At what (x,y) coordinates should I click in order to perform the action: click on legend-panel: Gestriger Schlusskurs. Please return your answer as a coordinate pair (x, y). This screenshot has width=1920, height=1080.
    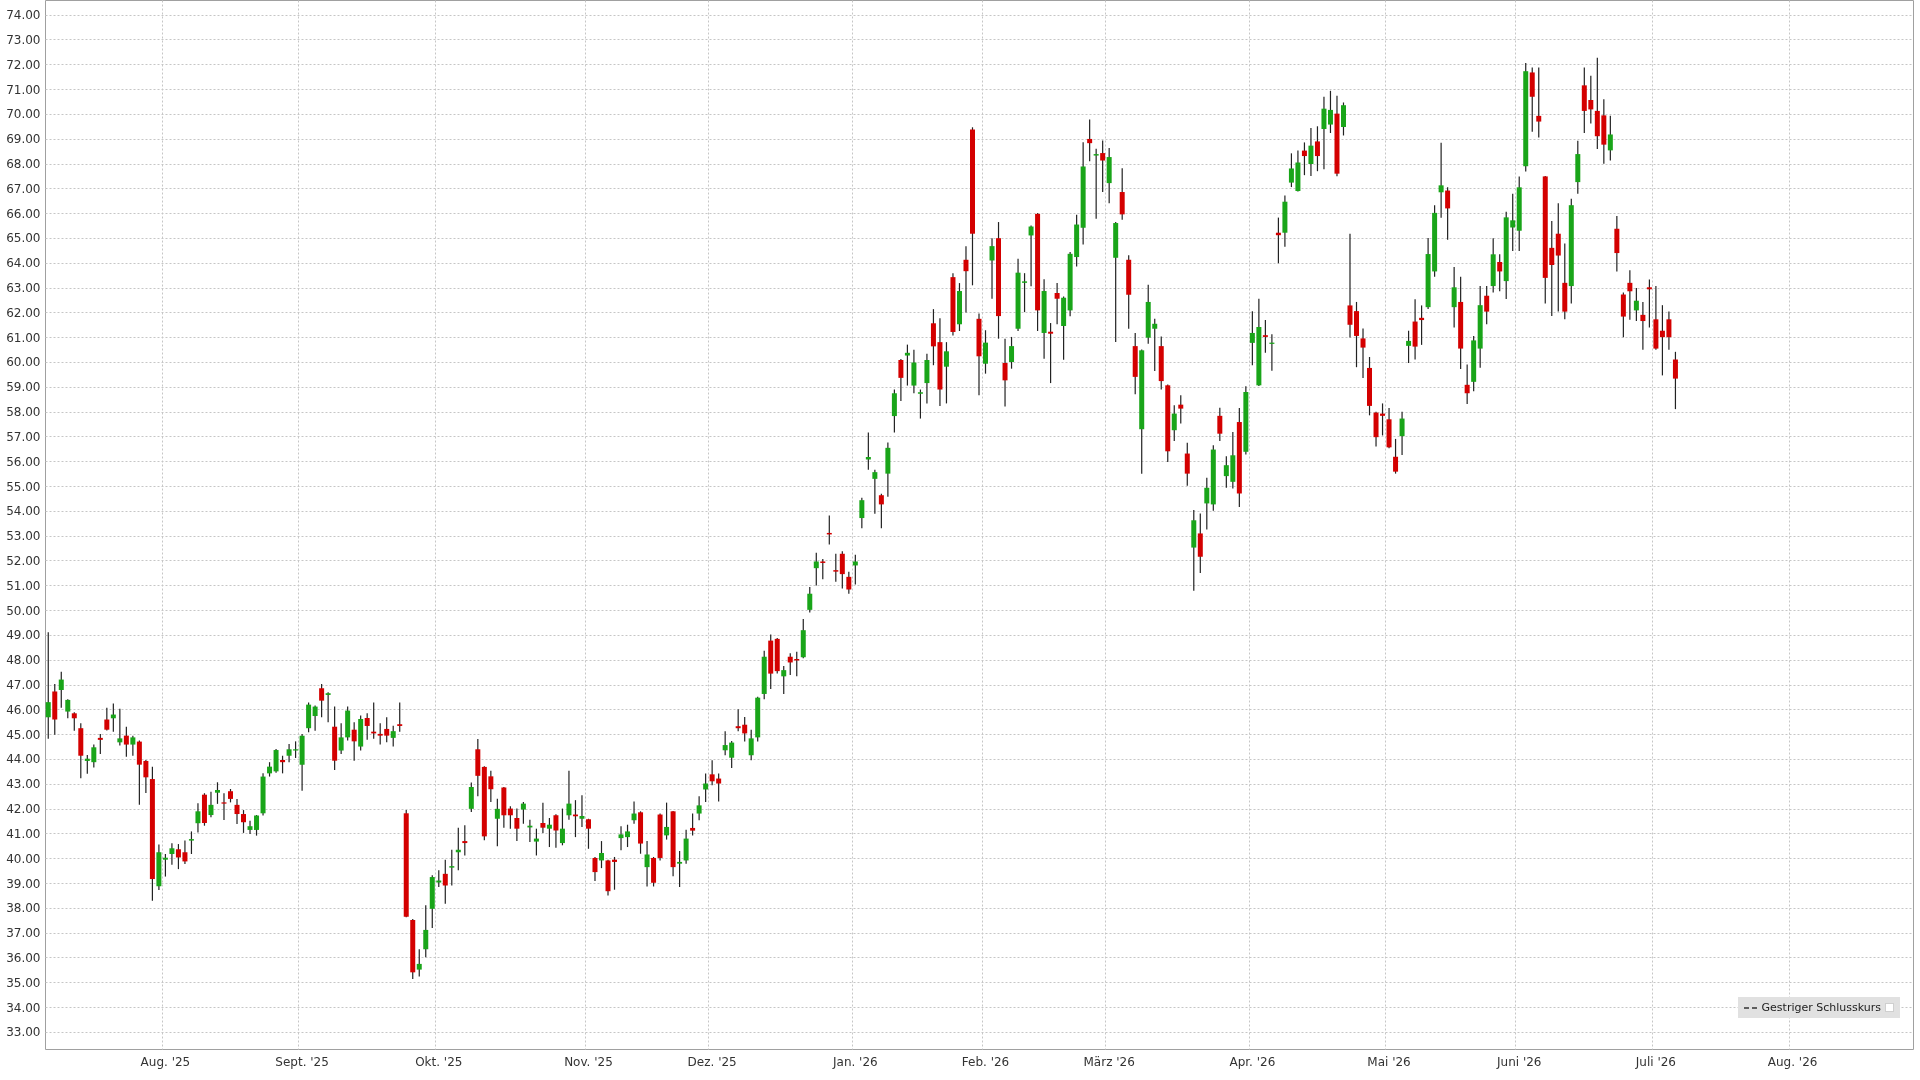
    Looking at the image, I should click on (1818, 1007).